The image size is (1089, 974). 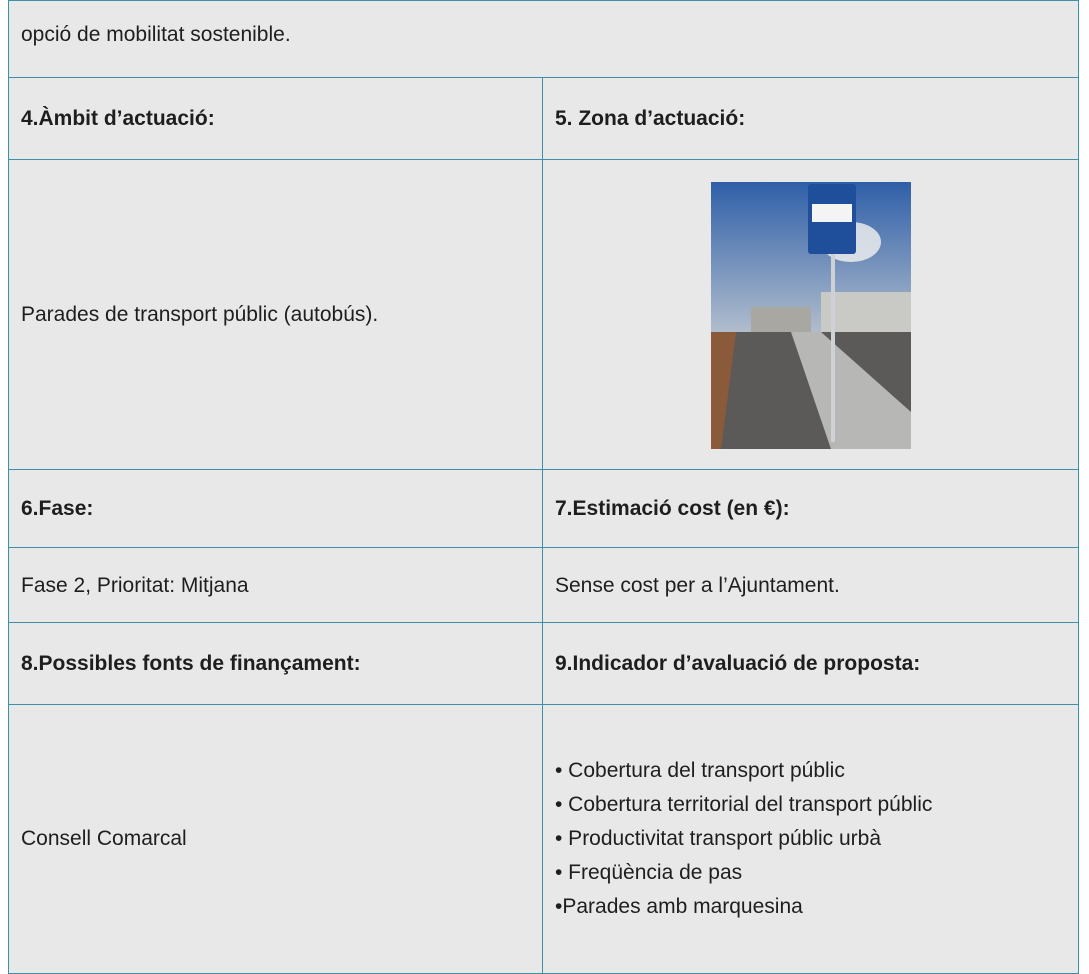 I want to click on header-cell: 6.Fase:, so click(x=276, y=509).